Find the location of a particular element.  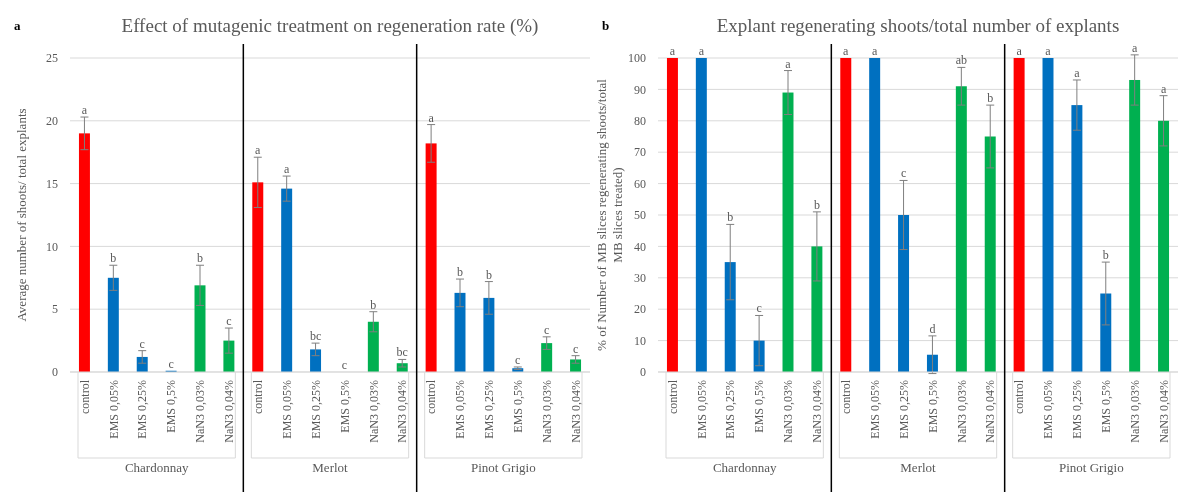

y-tick-label: 5 is located at coordinates (55, 309).